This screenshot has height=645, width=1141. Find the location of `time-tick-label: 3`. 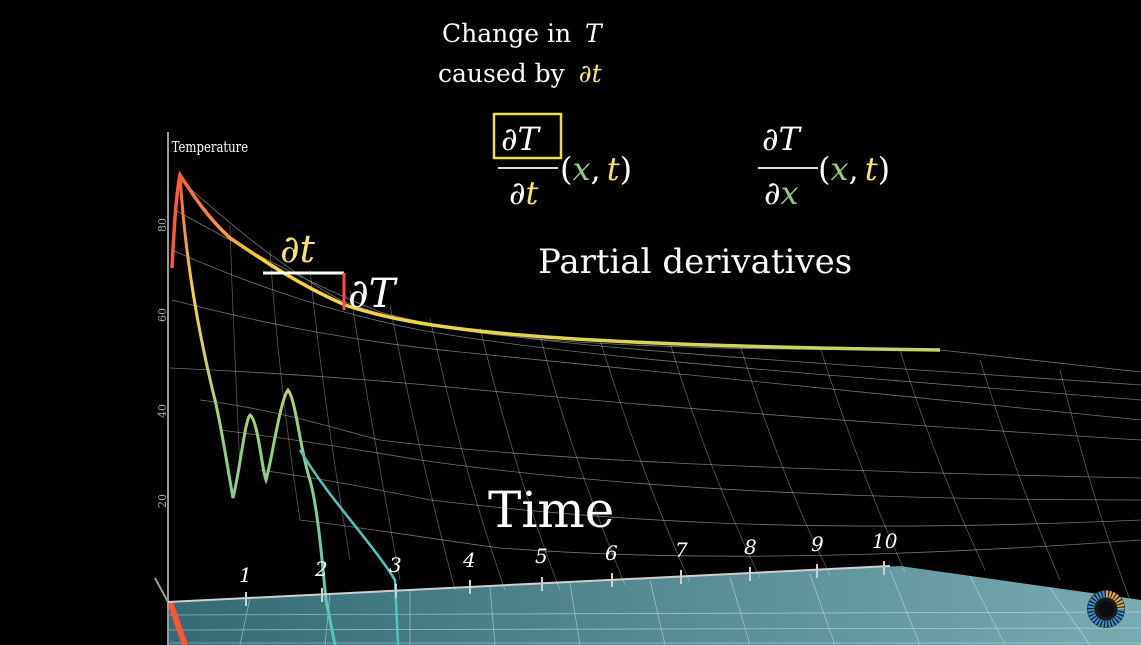

time-tick-label: 3 is located at coordinates (395, 565).